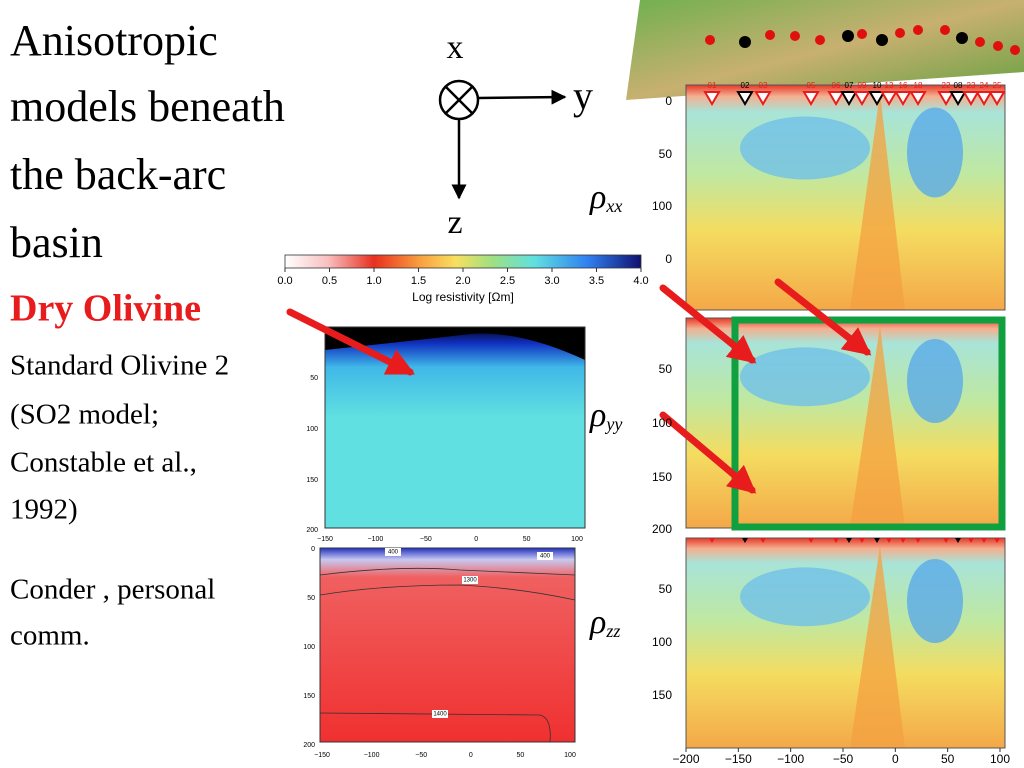 The width and height of the screenshot is (1024, 768). What do you see at coordinates (103, 463) in the screenshot?
I see `reference-line: Constable et al.,` at bounding box center [103, 463].